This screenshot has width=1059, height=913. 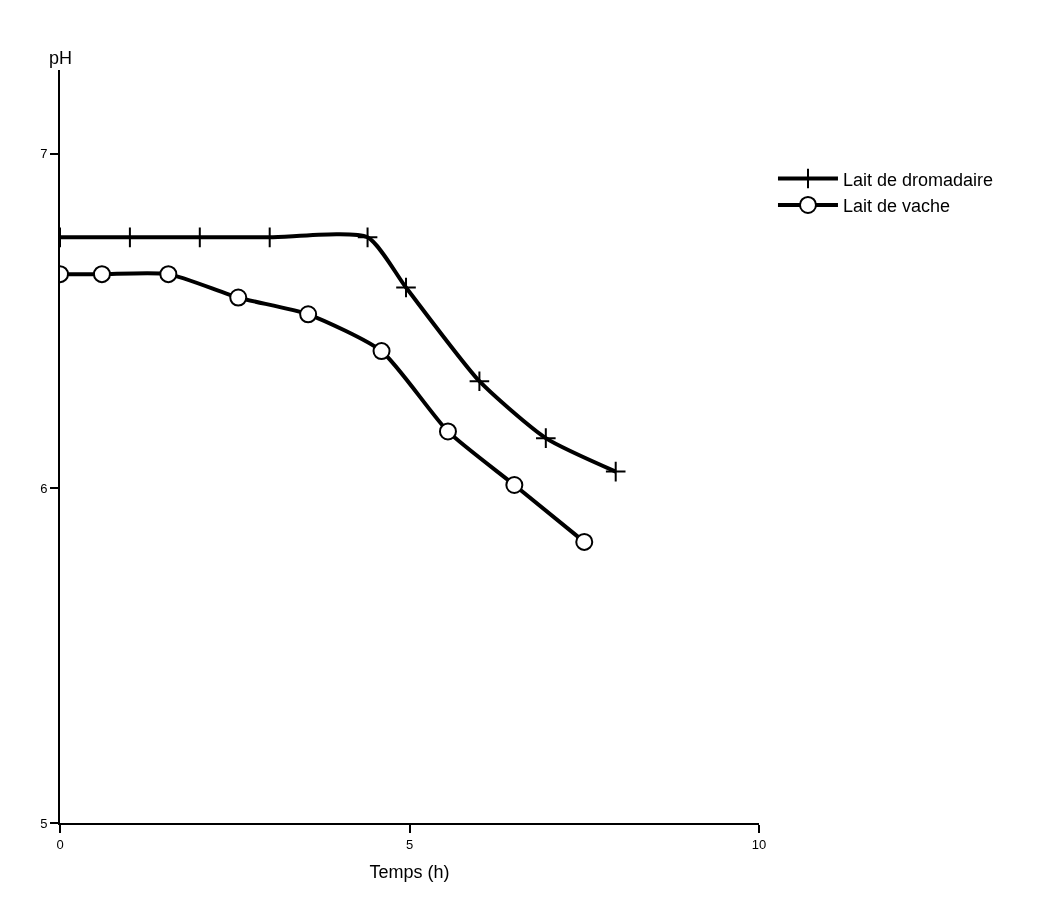 I want to click on x-tick-label: 10, so click(x=759, y=844).